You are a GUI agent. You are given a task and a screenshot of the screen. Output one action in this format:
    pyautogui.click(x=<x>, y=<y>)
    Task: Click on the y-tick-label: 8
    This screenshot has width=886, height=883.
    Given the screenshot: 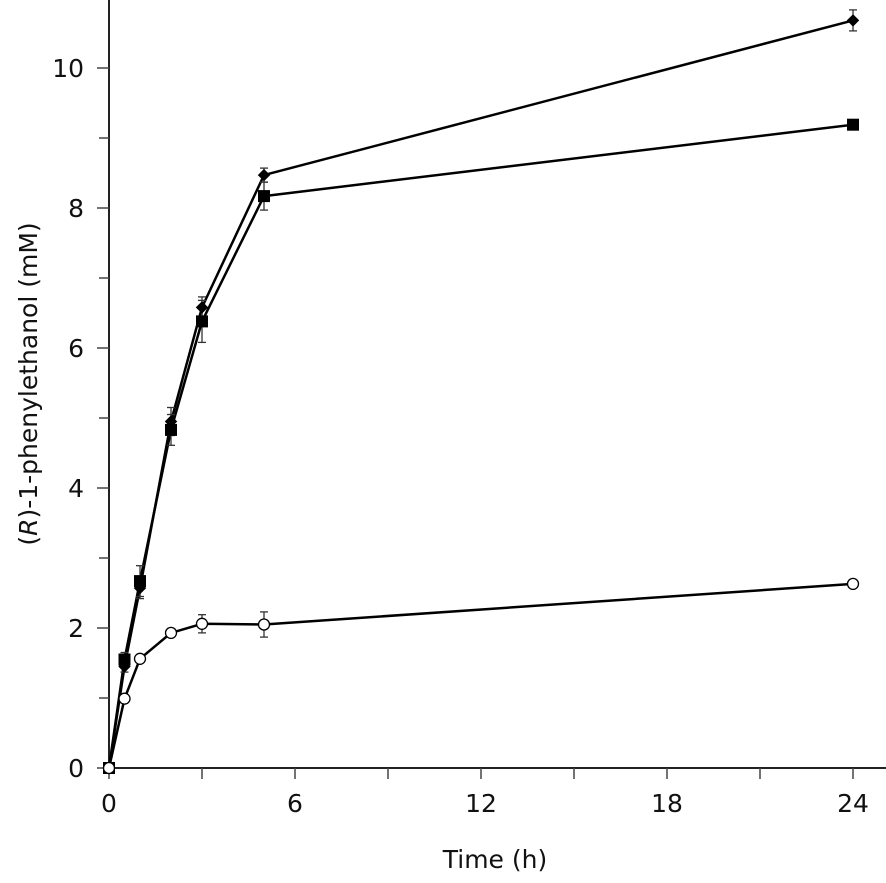 What is the action you would take?
    pyautogui.click(x=76, y=208)
    